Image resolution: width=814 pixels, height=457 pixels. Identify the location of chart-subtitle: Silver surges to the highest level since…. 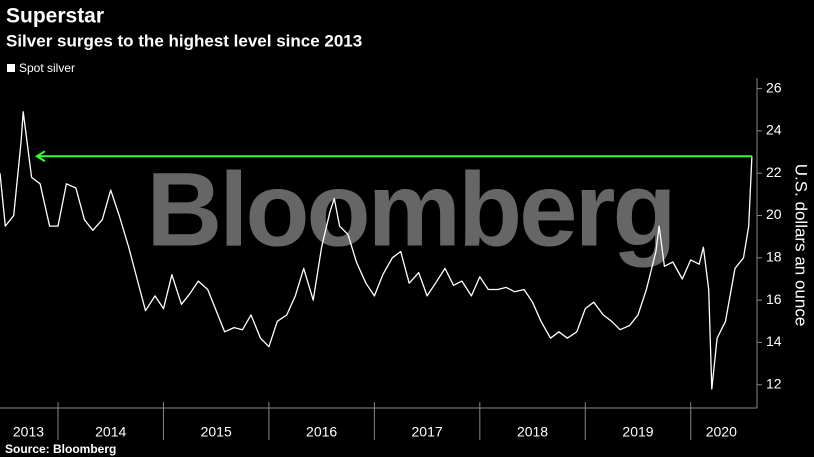
(184, 40).